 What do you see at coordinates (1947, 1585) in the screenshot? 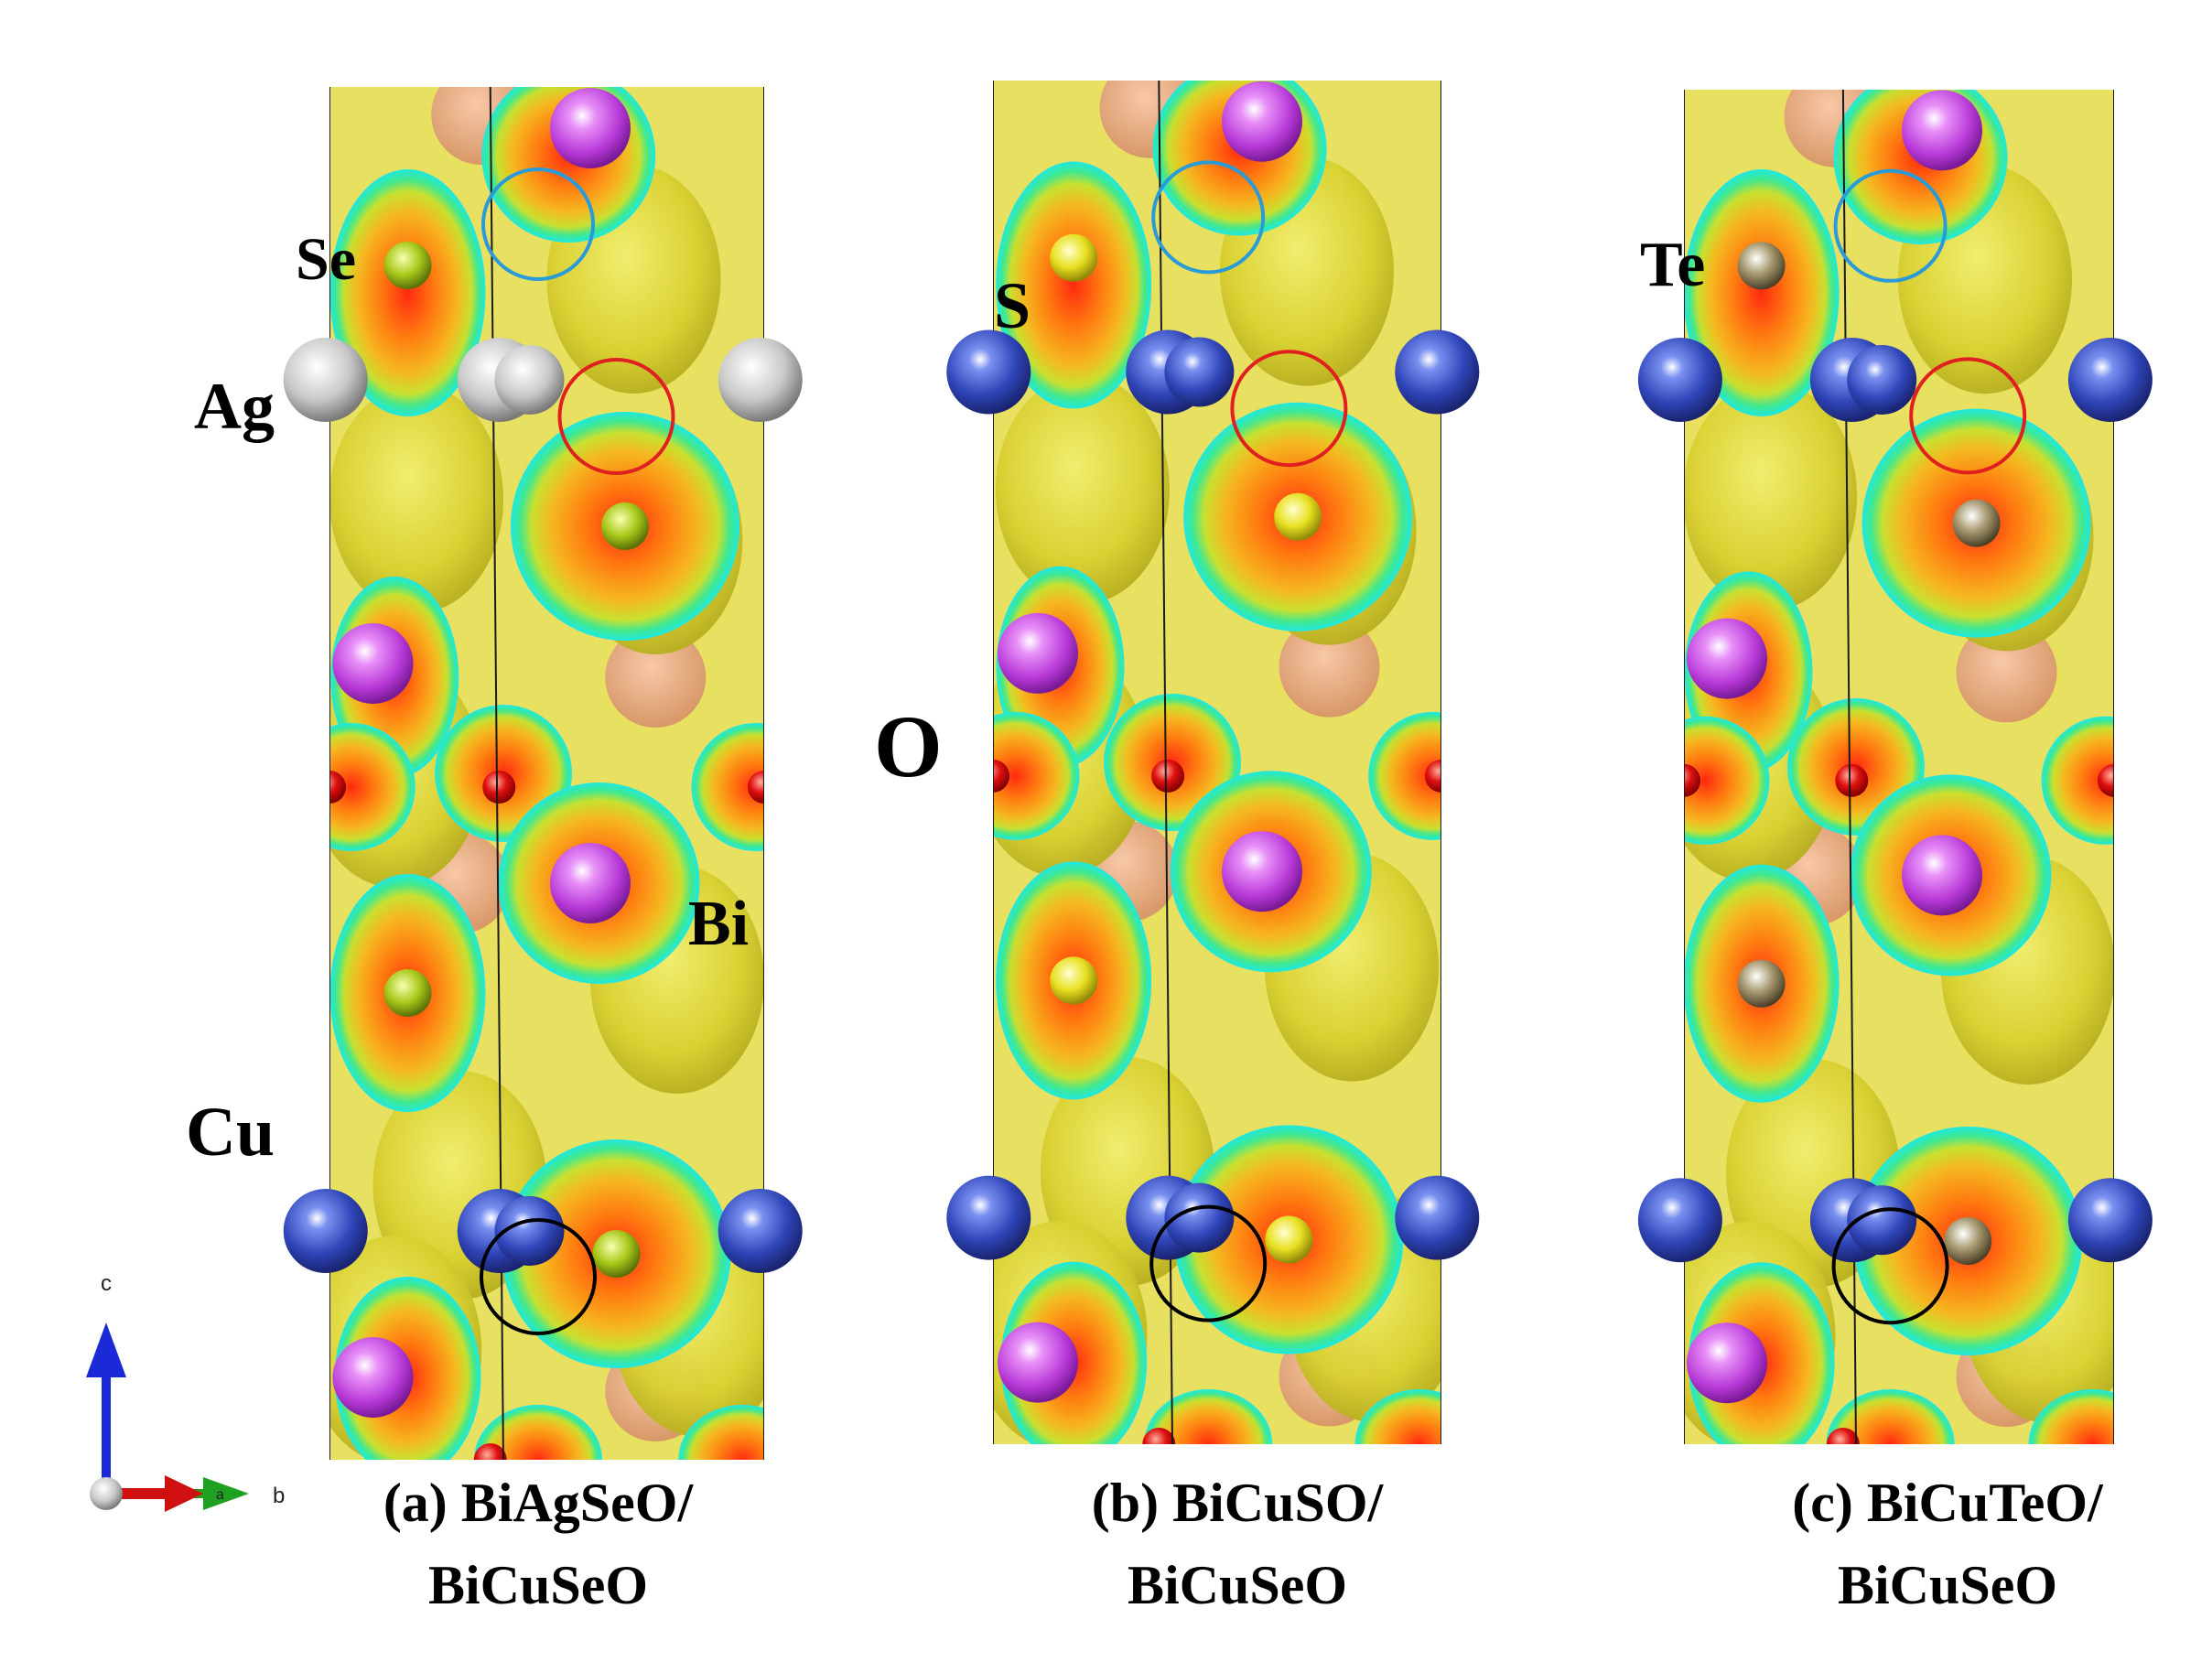
I see `caption-c-line2: BiCuSeO` at bounding box center [1947, 1585].